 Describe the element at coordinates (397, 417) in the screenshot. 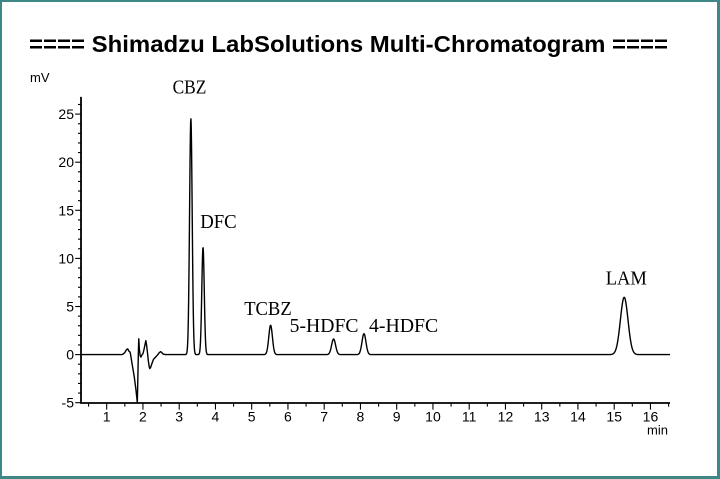

I see `svg-text: 9` at that location.